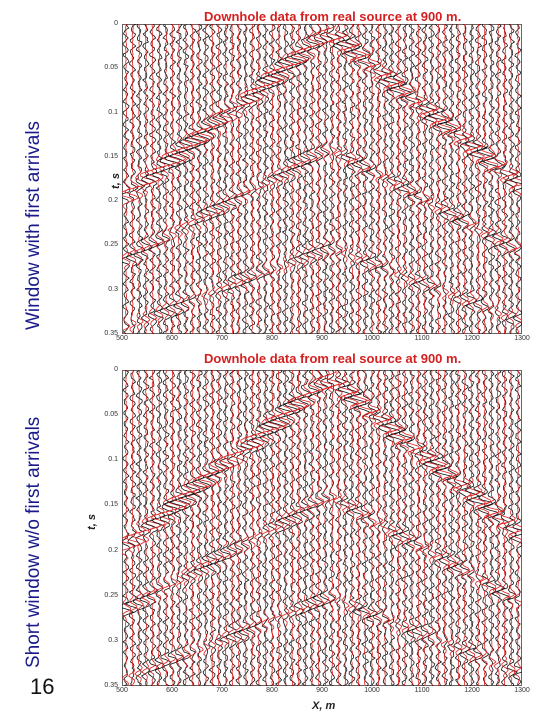  What do you see at coordinates (111, 333) in the screenshot?
I see `y-tick-label: 0.35` at bounding box center [111, 333].